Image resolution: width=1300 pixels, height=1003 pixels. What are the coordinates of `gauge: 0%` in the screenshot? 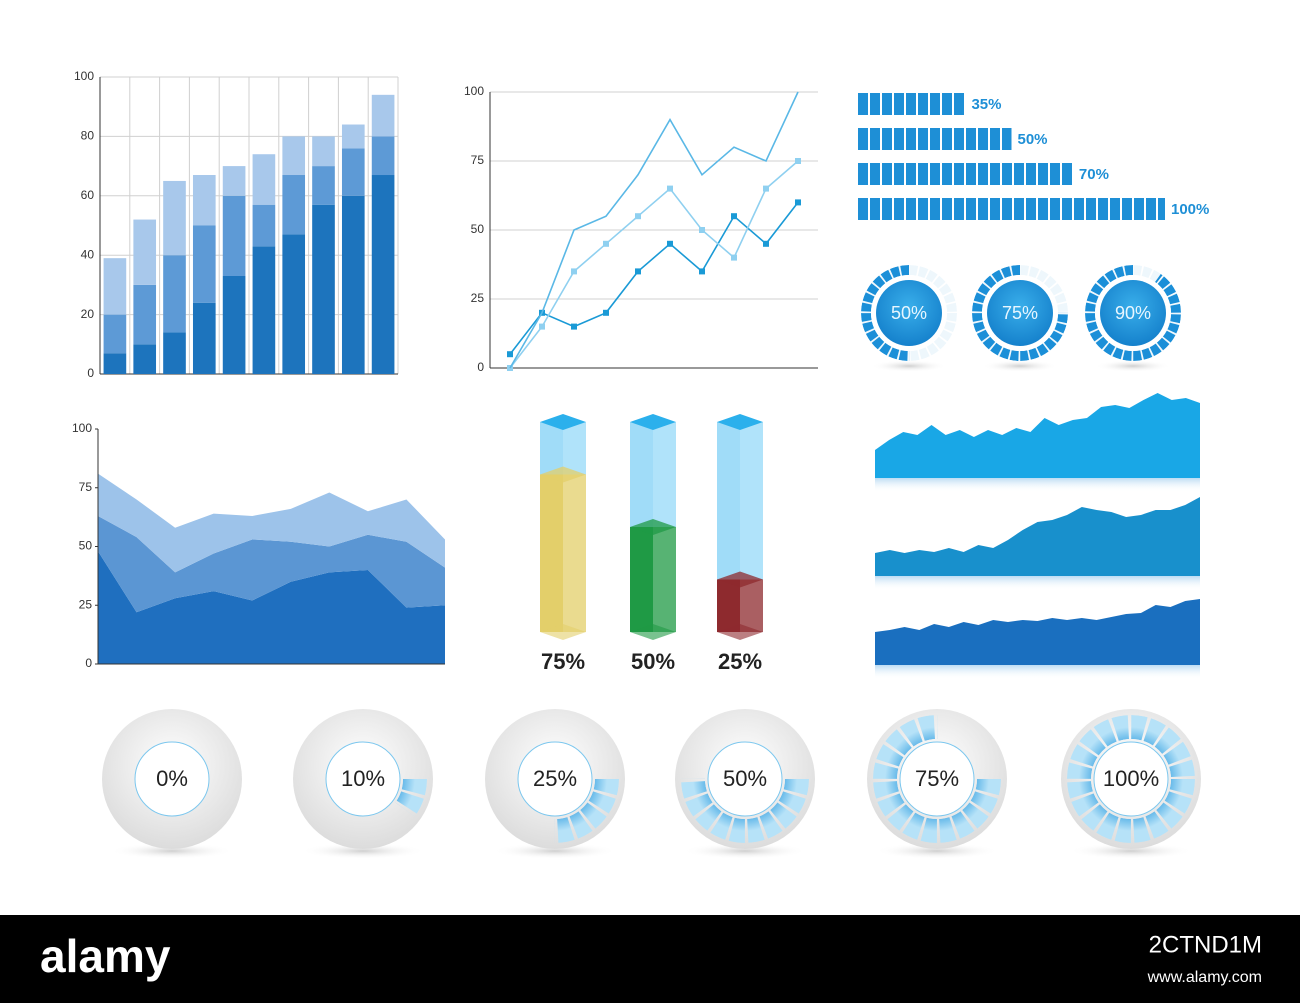 It's located at (172, 784).